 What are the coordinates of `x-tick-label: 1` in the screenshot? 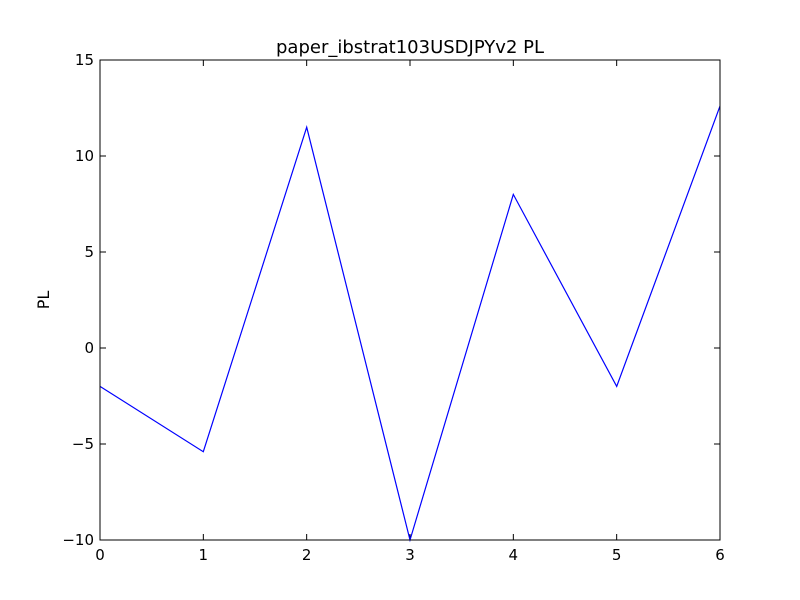 It's located at (204, 555).